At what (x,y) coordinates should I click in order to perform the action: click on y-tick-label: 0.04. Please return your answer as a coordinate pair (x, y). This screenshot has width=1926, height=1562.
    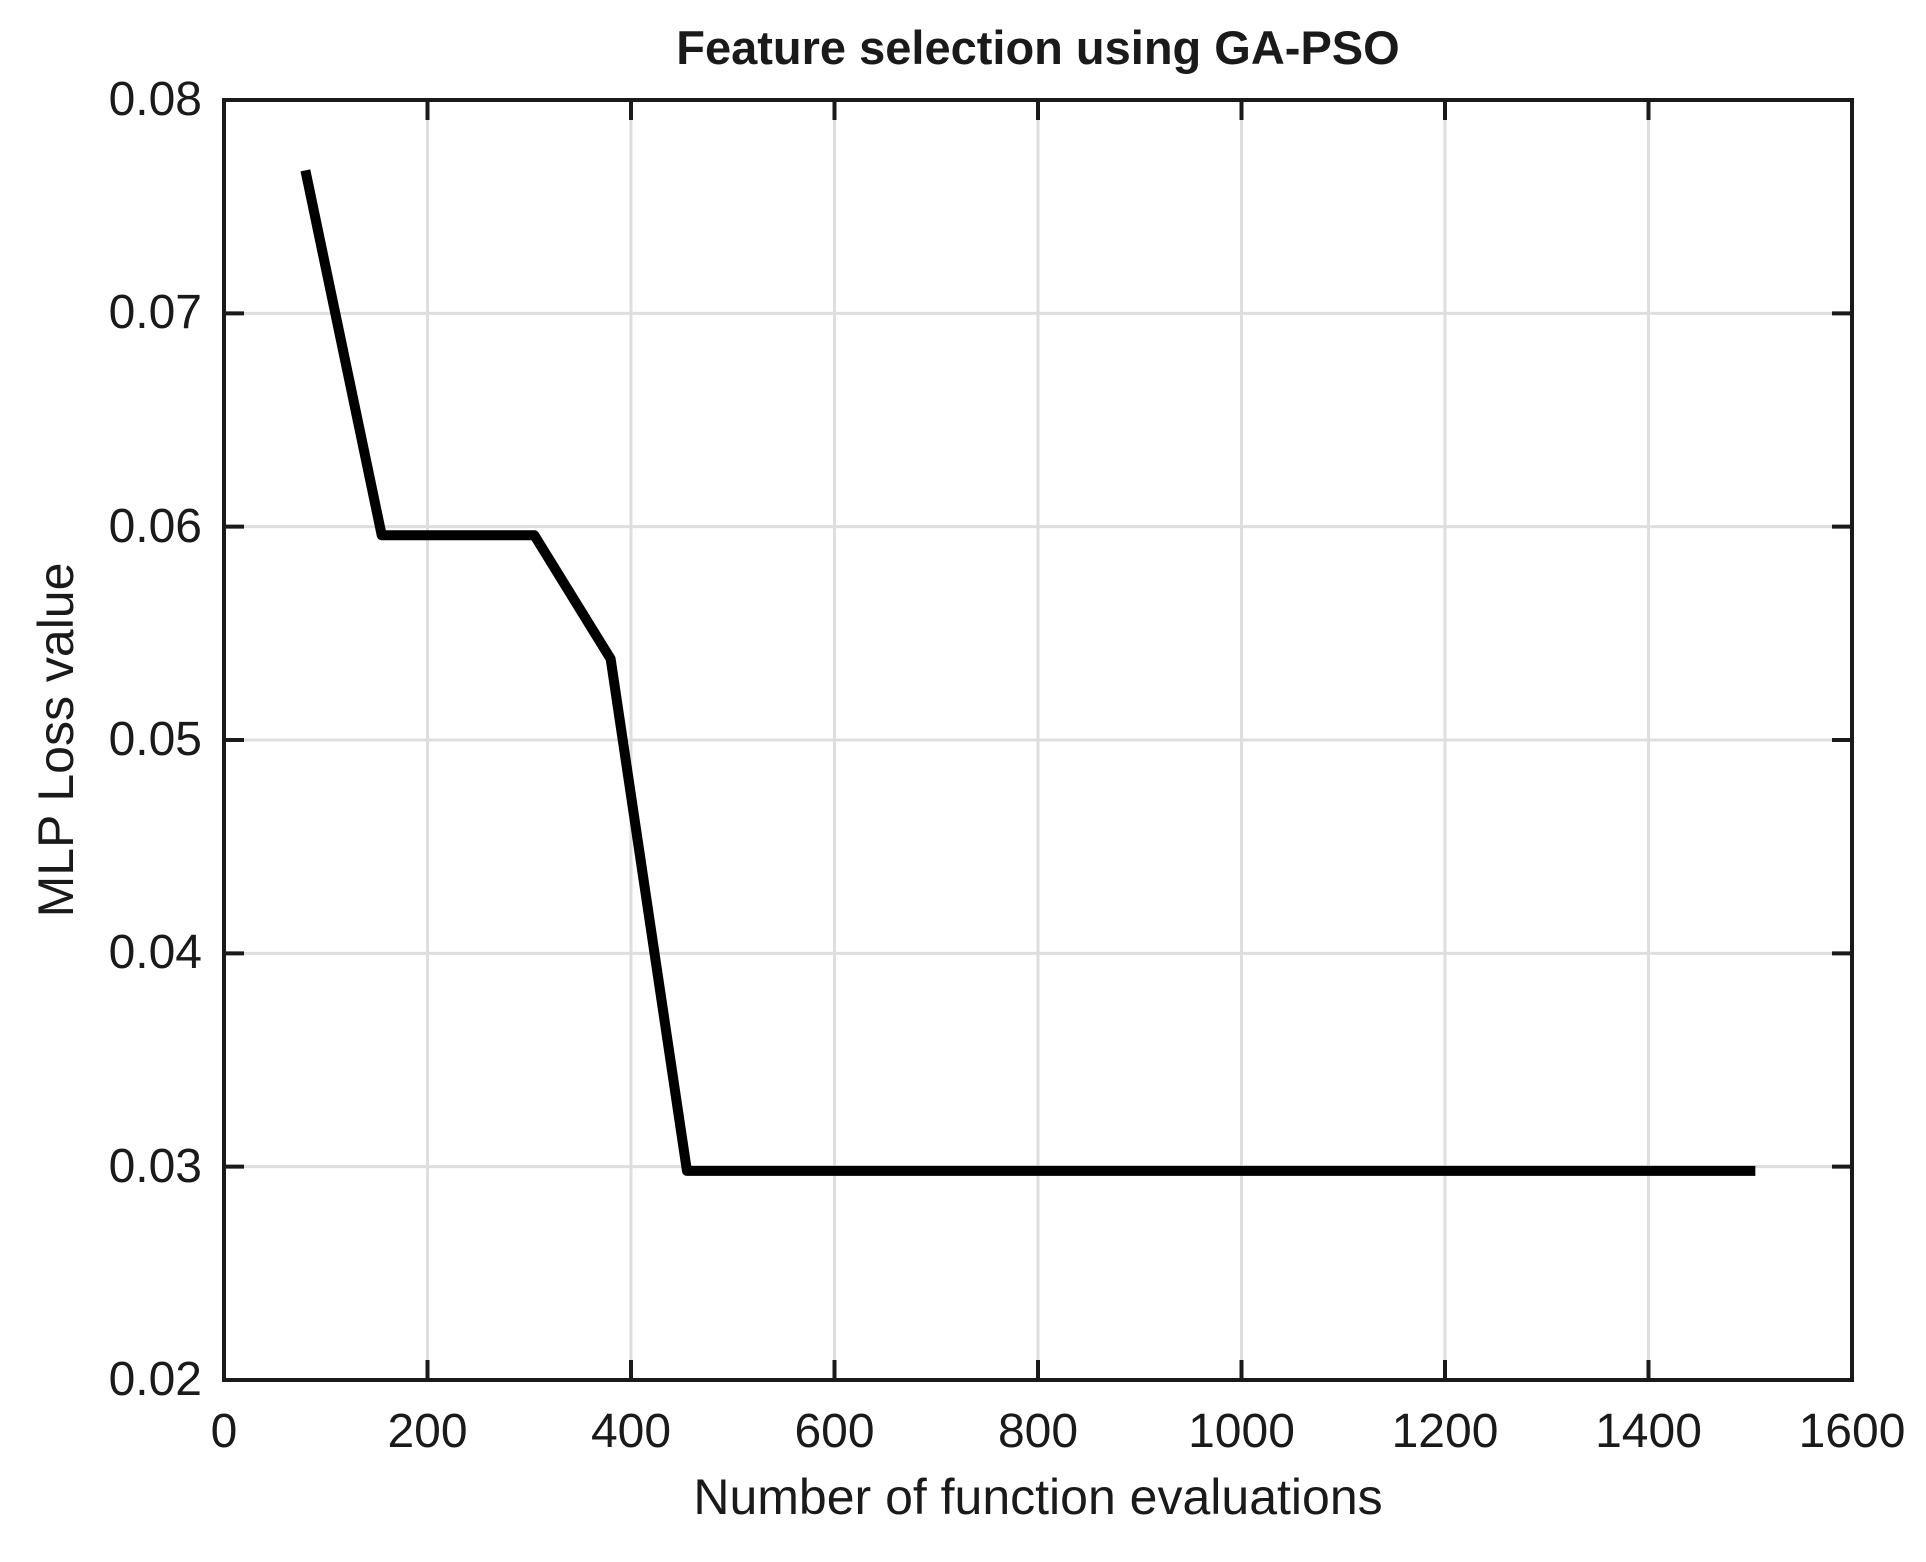
    Looking at the image, I should click on (155, 953).